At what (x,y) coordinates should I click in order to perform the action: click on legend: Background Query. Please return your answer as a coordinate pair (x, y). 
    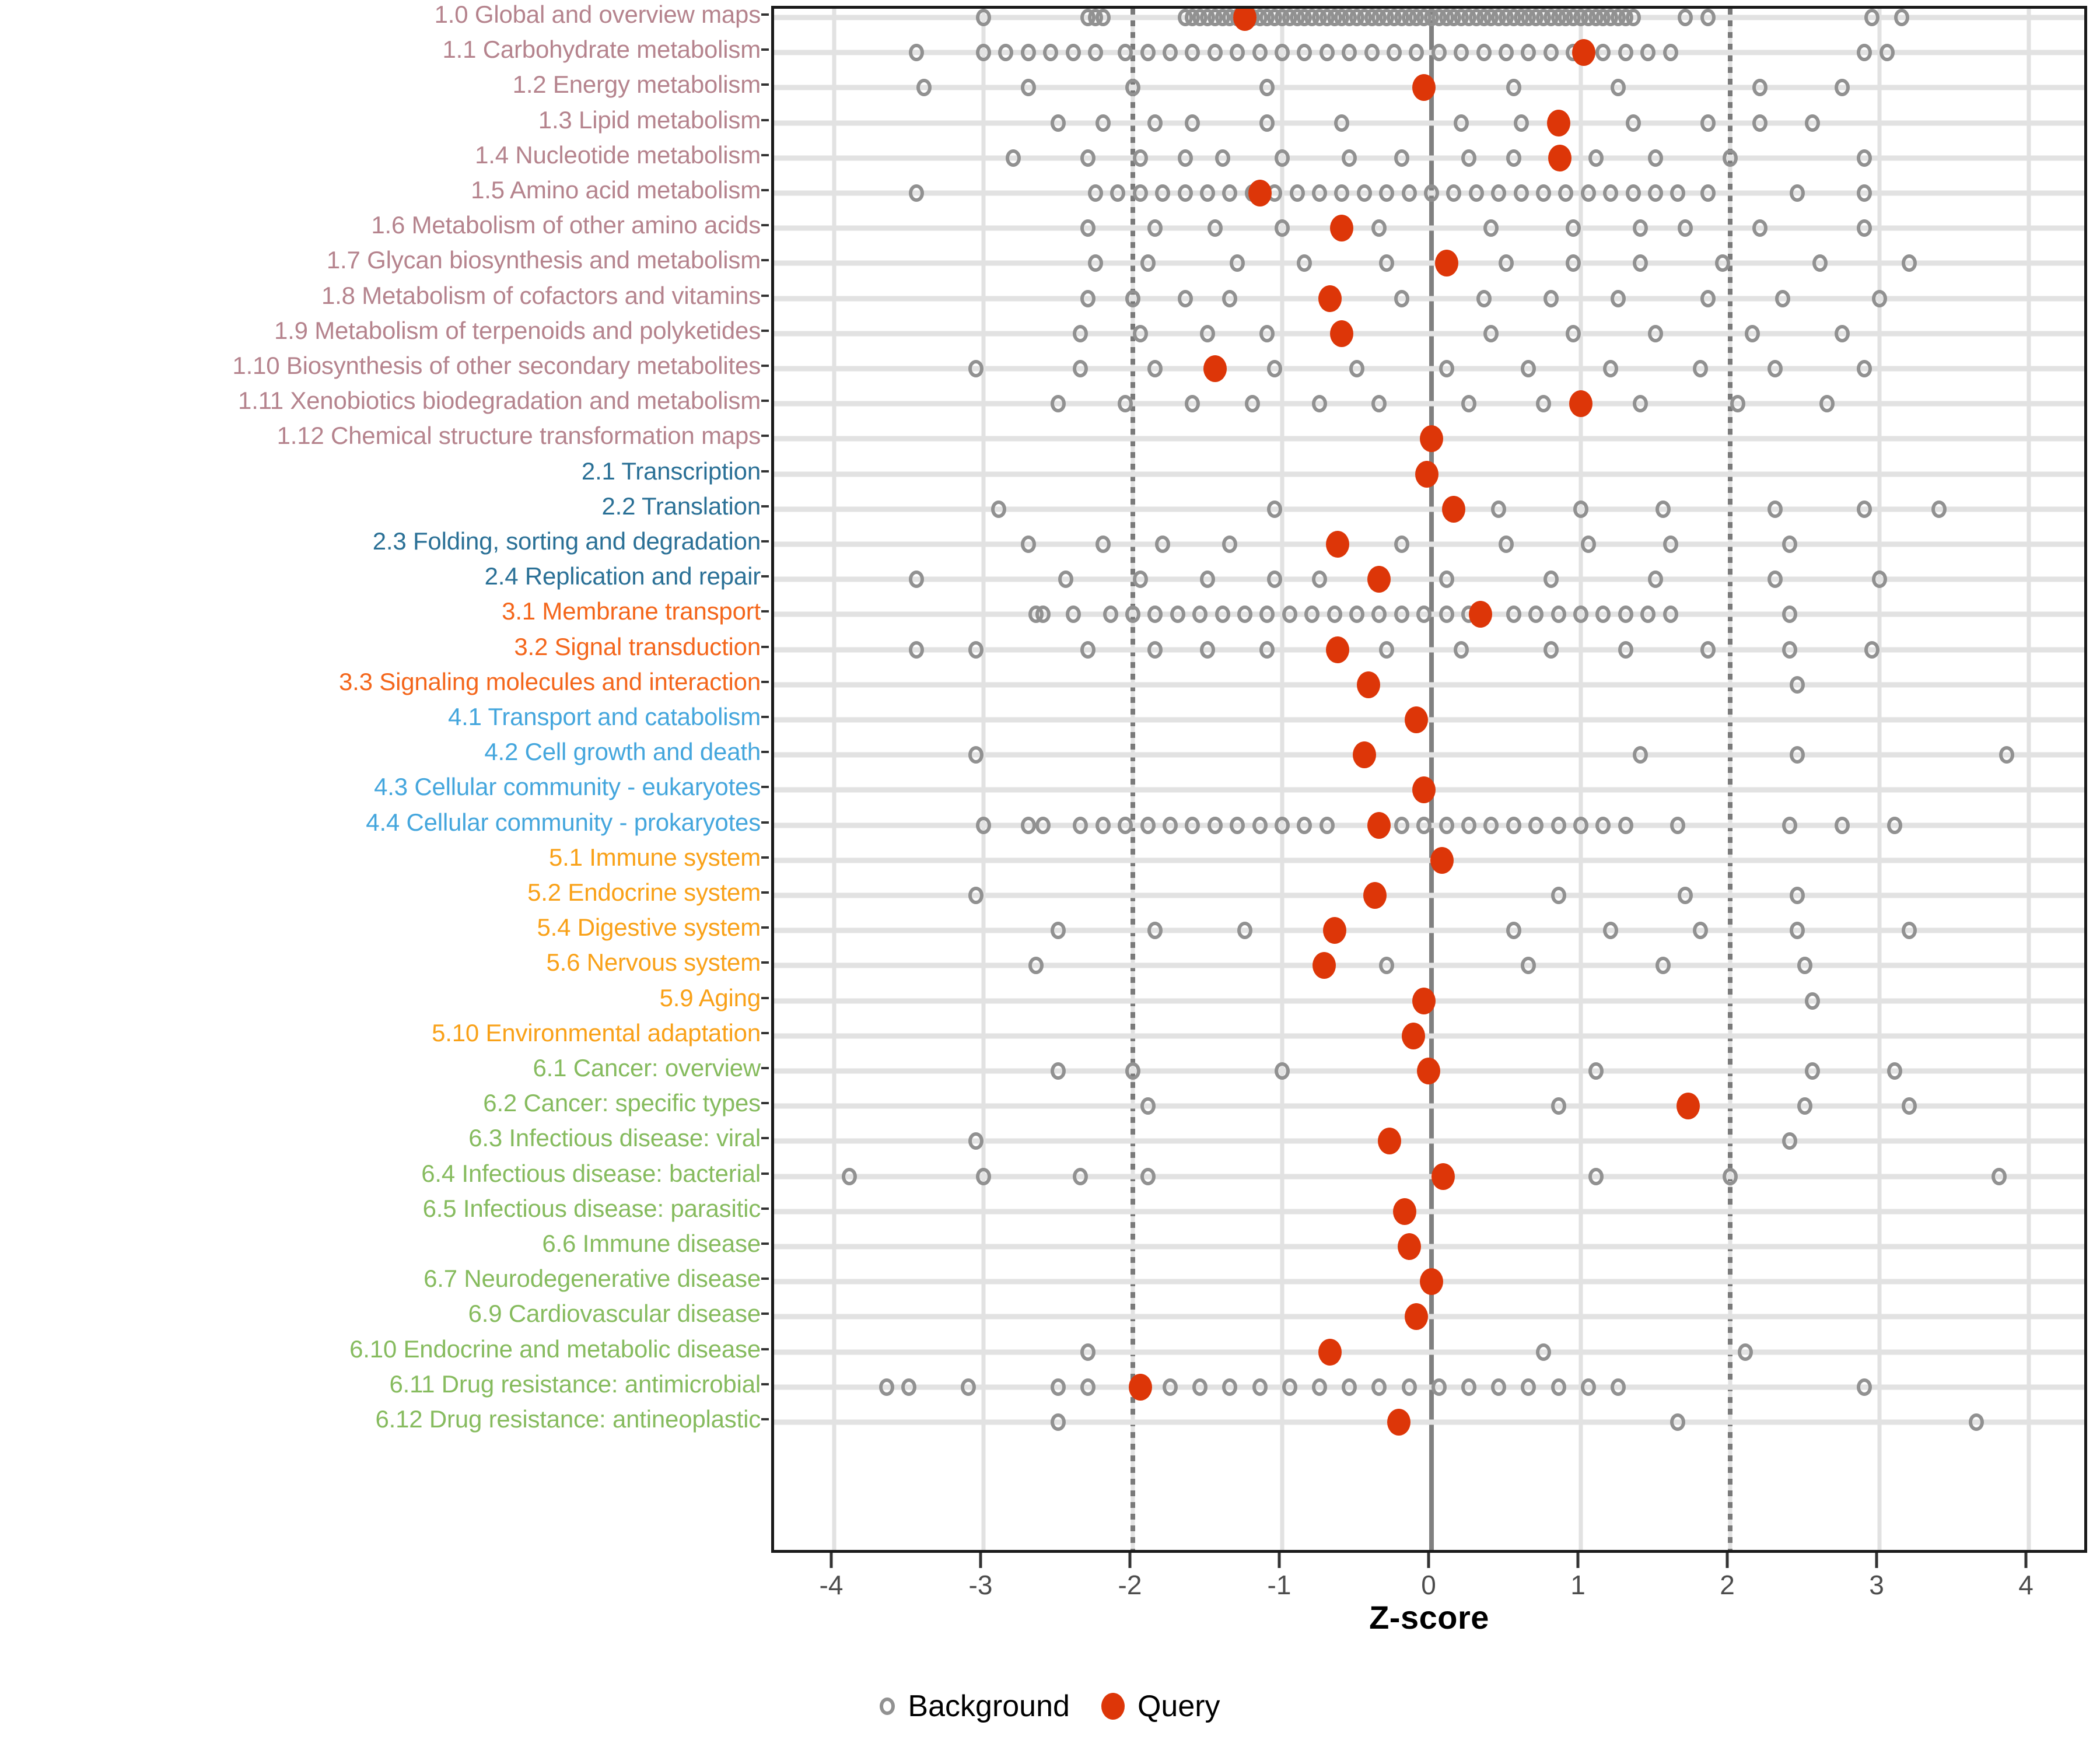
    Looking at the image, I should click on (1050, 1706).